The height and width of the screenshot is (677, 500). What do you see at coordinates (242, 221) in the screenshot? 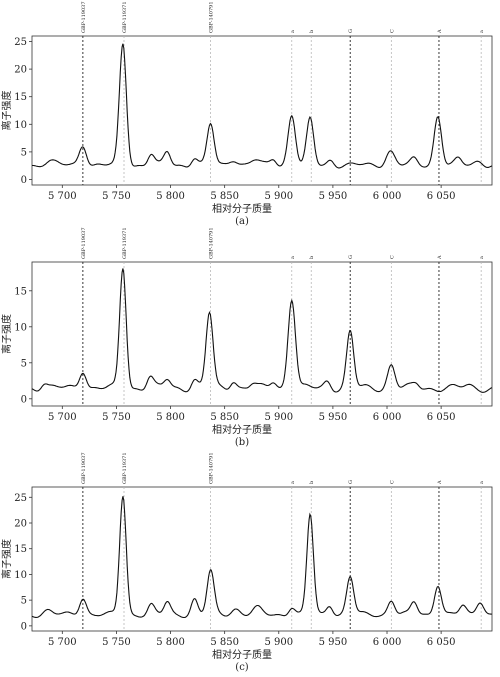
I see `panel-caption: (a)` at bounding box center [242, 221].